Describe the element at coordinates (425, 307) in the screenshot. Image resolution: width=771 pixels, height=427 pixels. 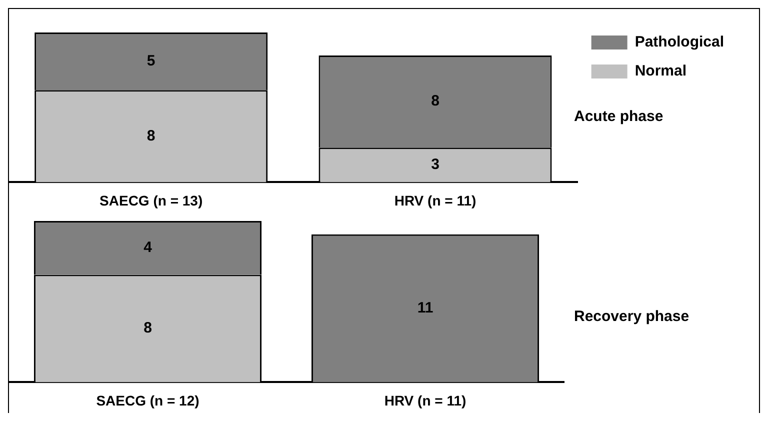
I see `data-label: 11` at that location.